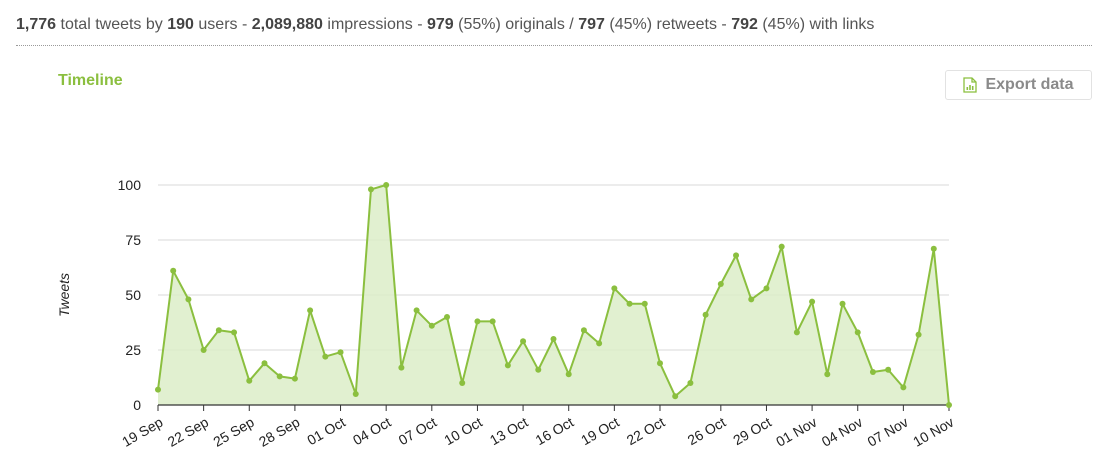 The width and height of the screenshot is (1100, 466). I want to click on users-count: 190, so click(180, 24).